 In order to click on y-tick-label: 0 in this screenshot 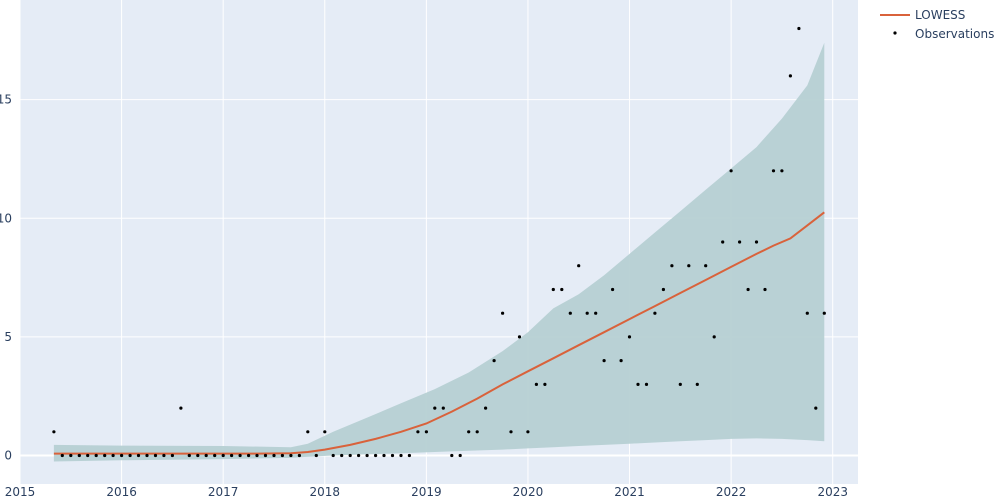, I will do `click(8, 456)`.